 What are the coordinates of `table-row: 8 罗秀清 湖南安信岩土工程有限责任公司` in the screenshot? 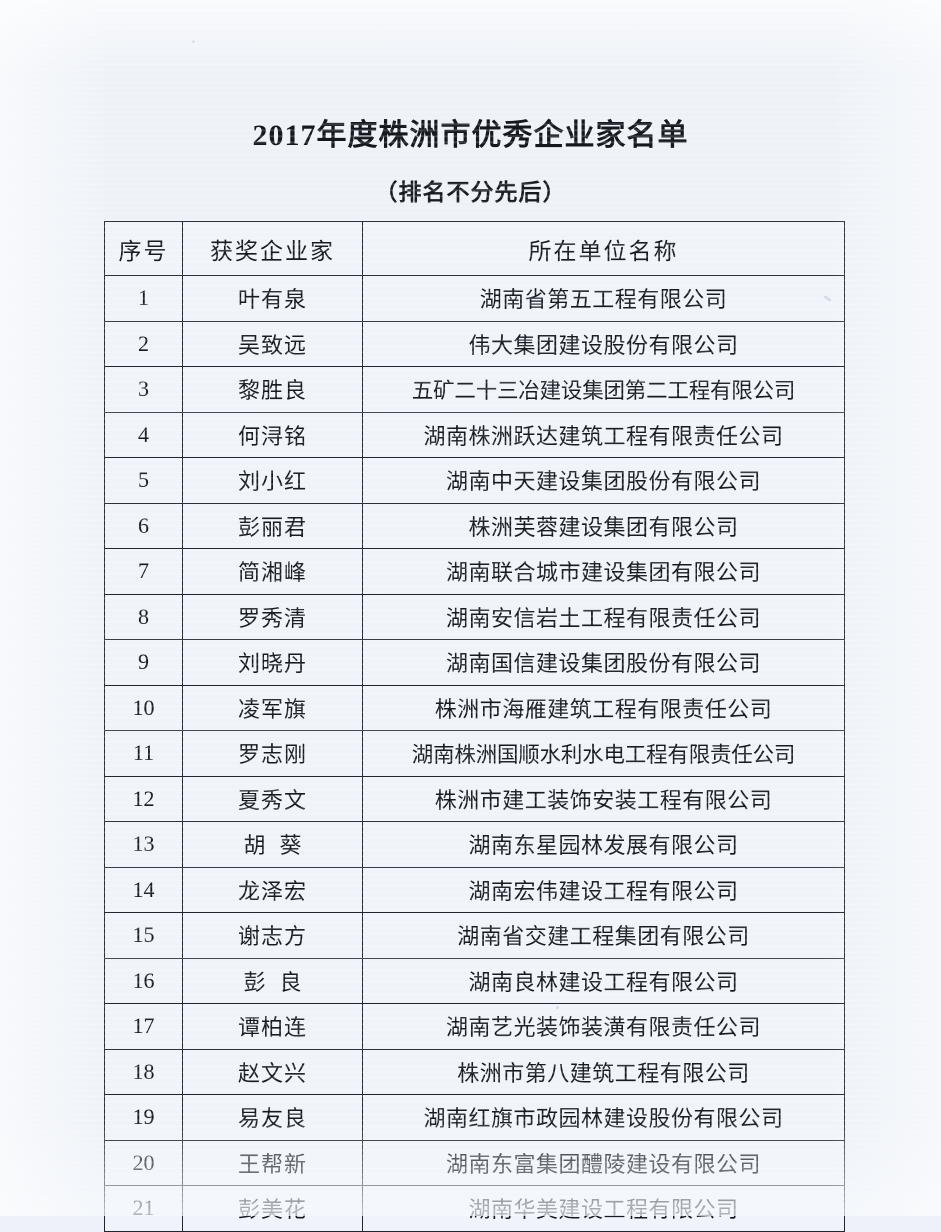 It's located at (474, 616).